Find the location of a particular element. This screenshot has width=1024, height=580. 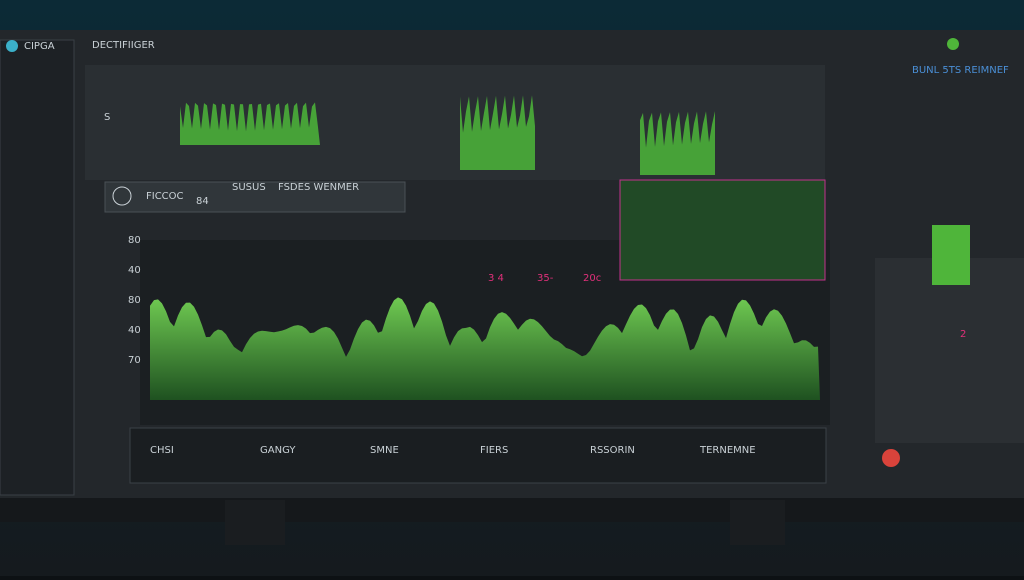

footer-label: SMNE is located at coordinates (384, 450).